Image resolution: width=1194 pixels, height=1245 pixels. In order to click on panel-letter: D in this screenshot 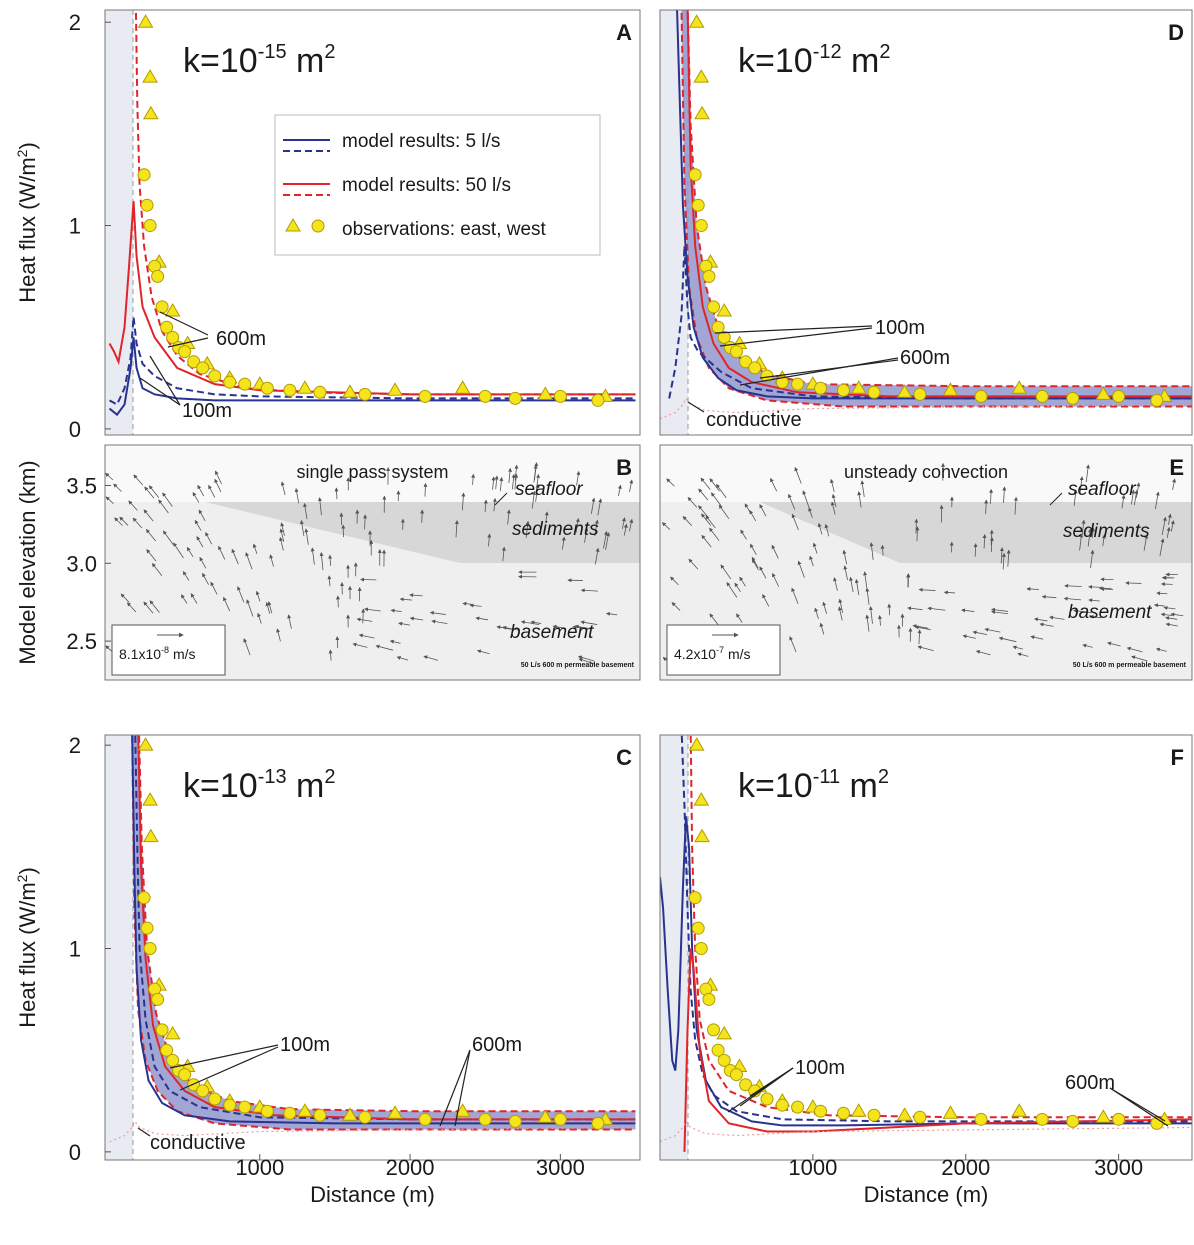, I will do `click(1176, 32)`.